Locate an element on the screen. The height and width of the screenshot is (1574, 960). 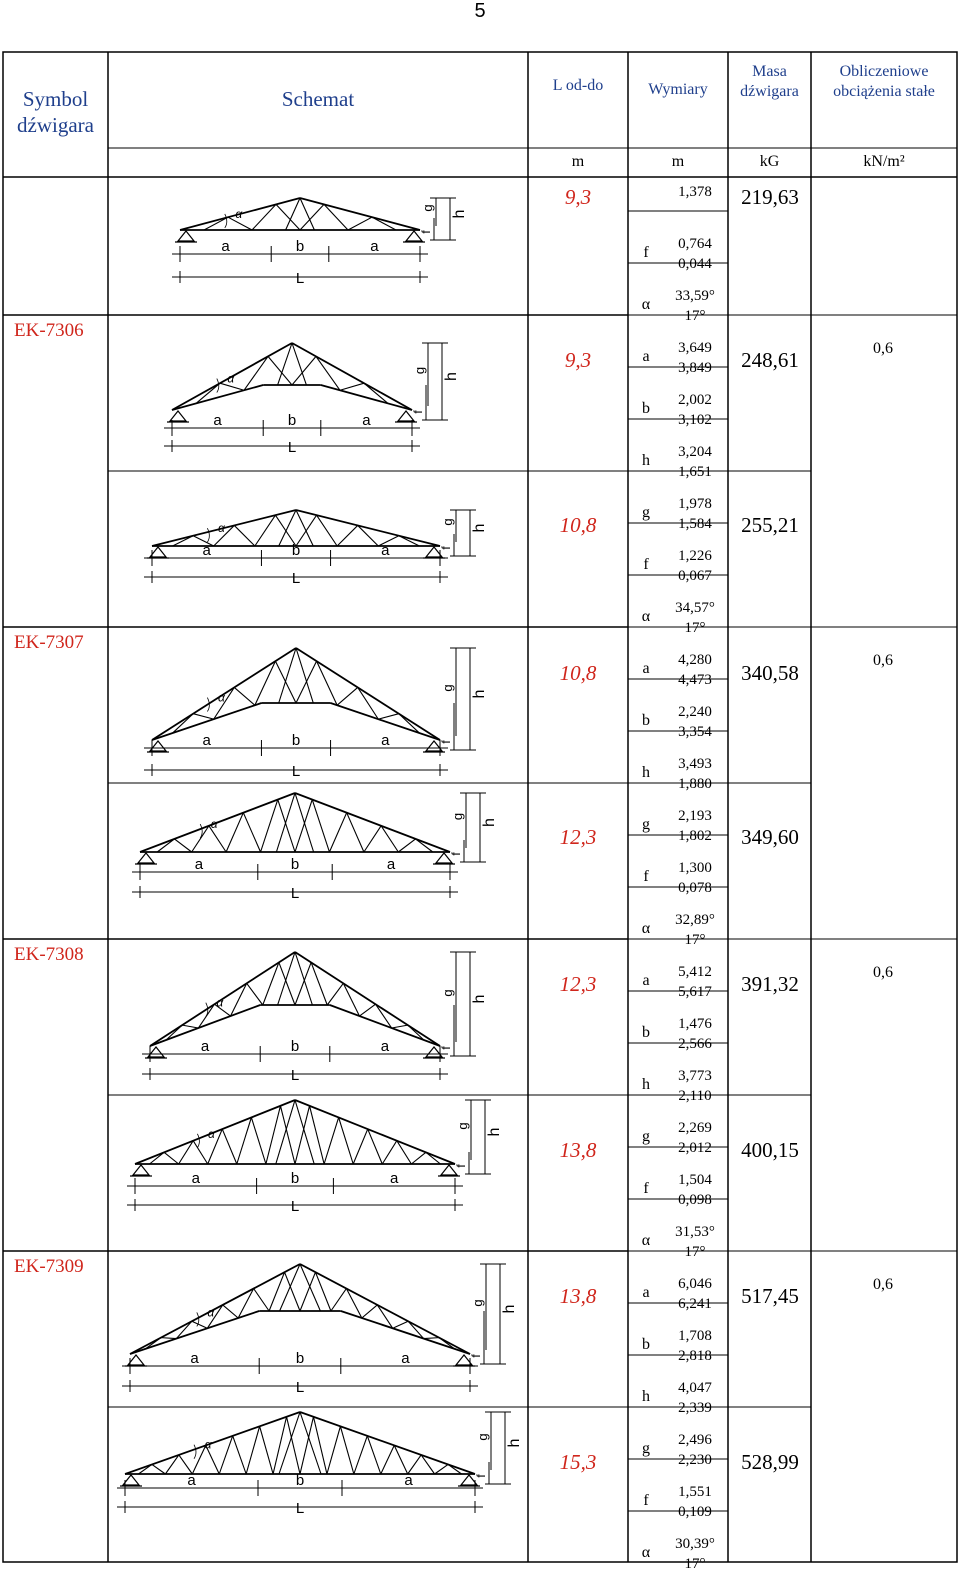
load-value: 0,6 is located at coordinates (883, 348).